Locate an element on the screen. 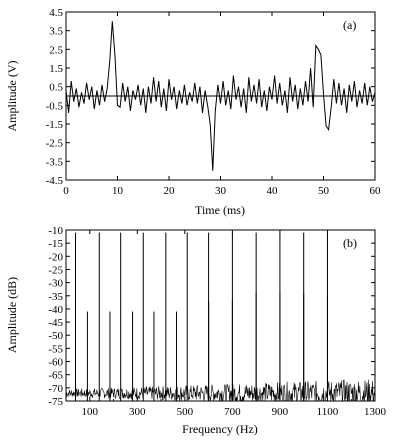 The image size is (405, 443). panel-a-y-tick-label: 3.5 is located at coordinates (56, 32).